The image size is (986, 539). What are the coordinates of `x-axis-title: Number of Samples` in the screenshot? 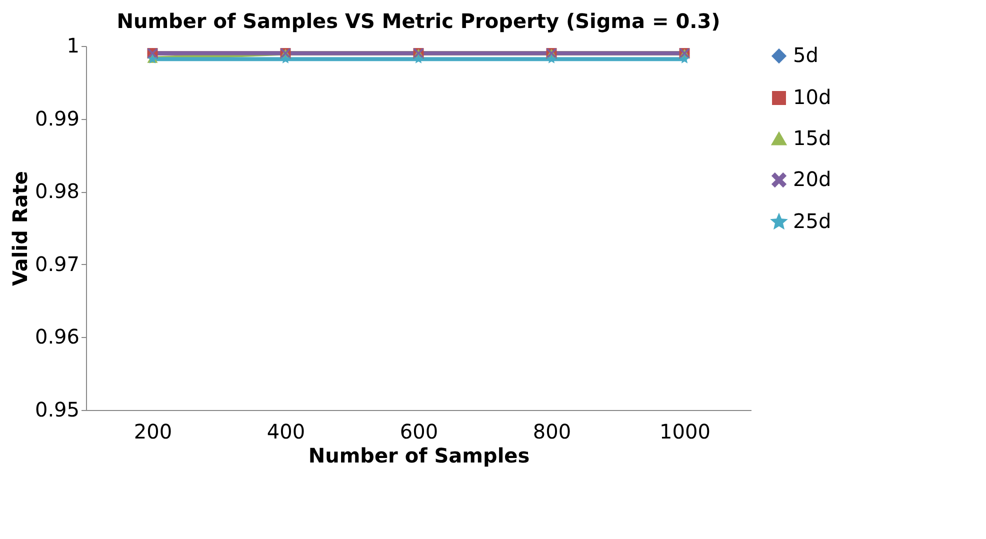 It's located at (419, 456).